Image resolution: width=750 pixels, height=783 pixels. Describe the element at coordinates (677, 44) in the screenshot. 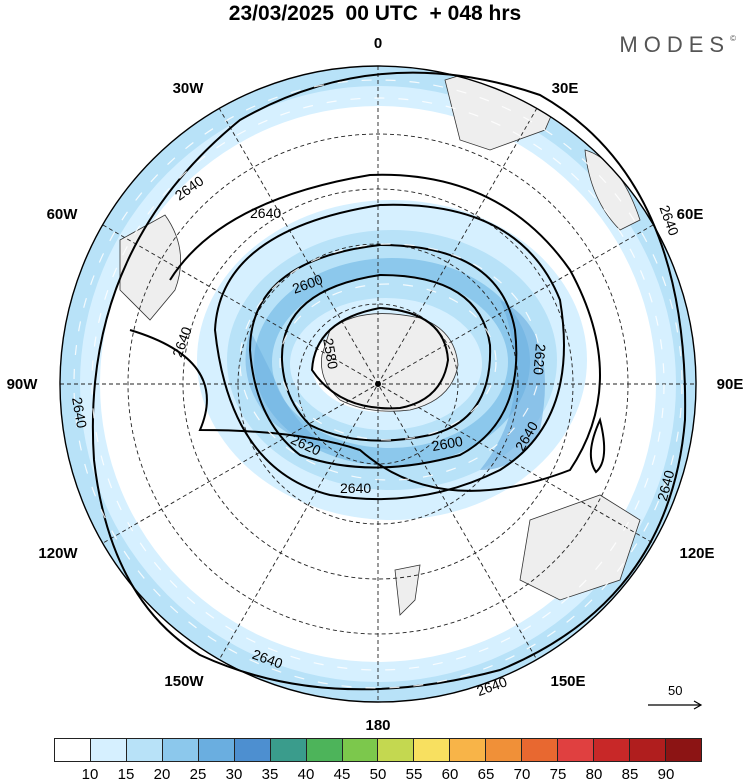

I see `brand-logo: MODES©` at that location.